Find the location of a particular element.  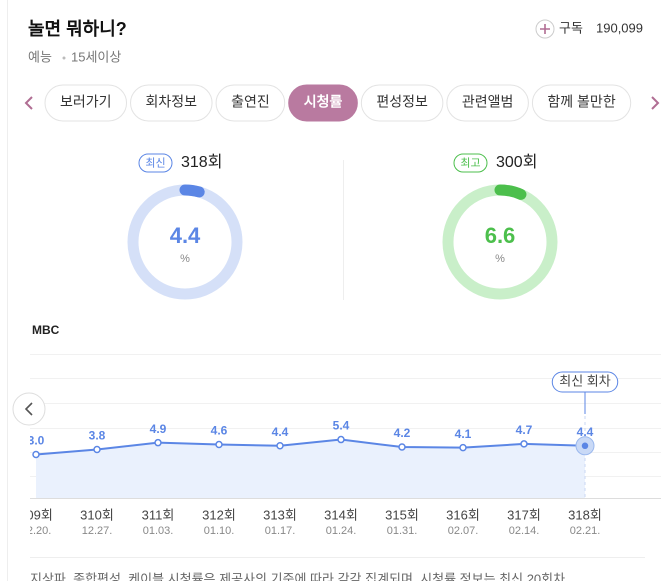

callout-box is located at coordinates (585, 382).